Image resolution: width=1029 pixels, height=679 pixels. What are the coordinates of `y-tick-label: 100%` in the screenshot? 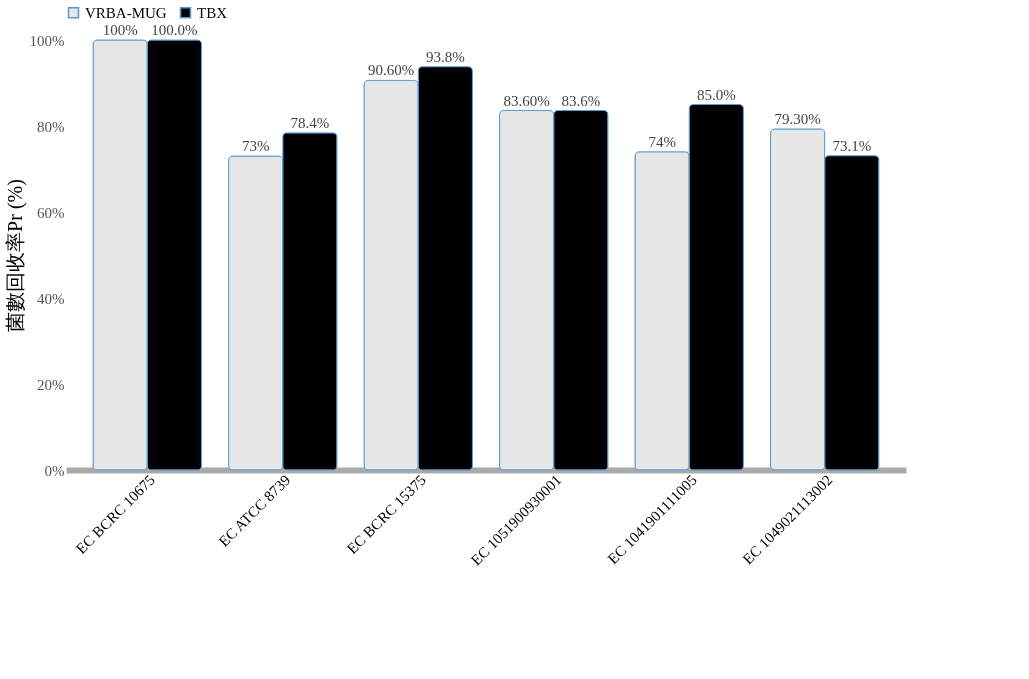 It's located at (47, 40).